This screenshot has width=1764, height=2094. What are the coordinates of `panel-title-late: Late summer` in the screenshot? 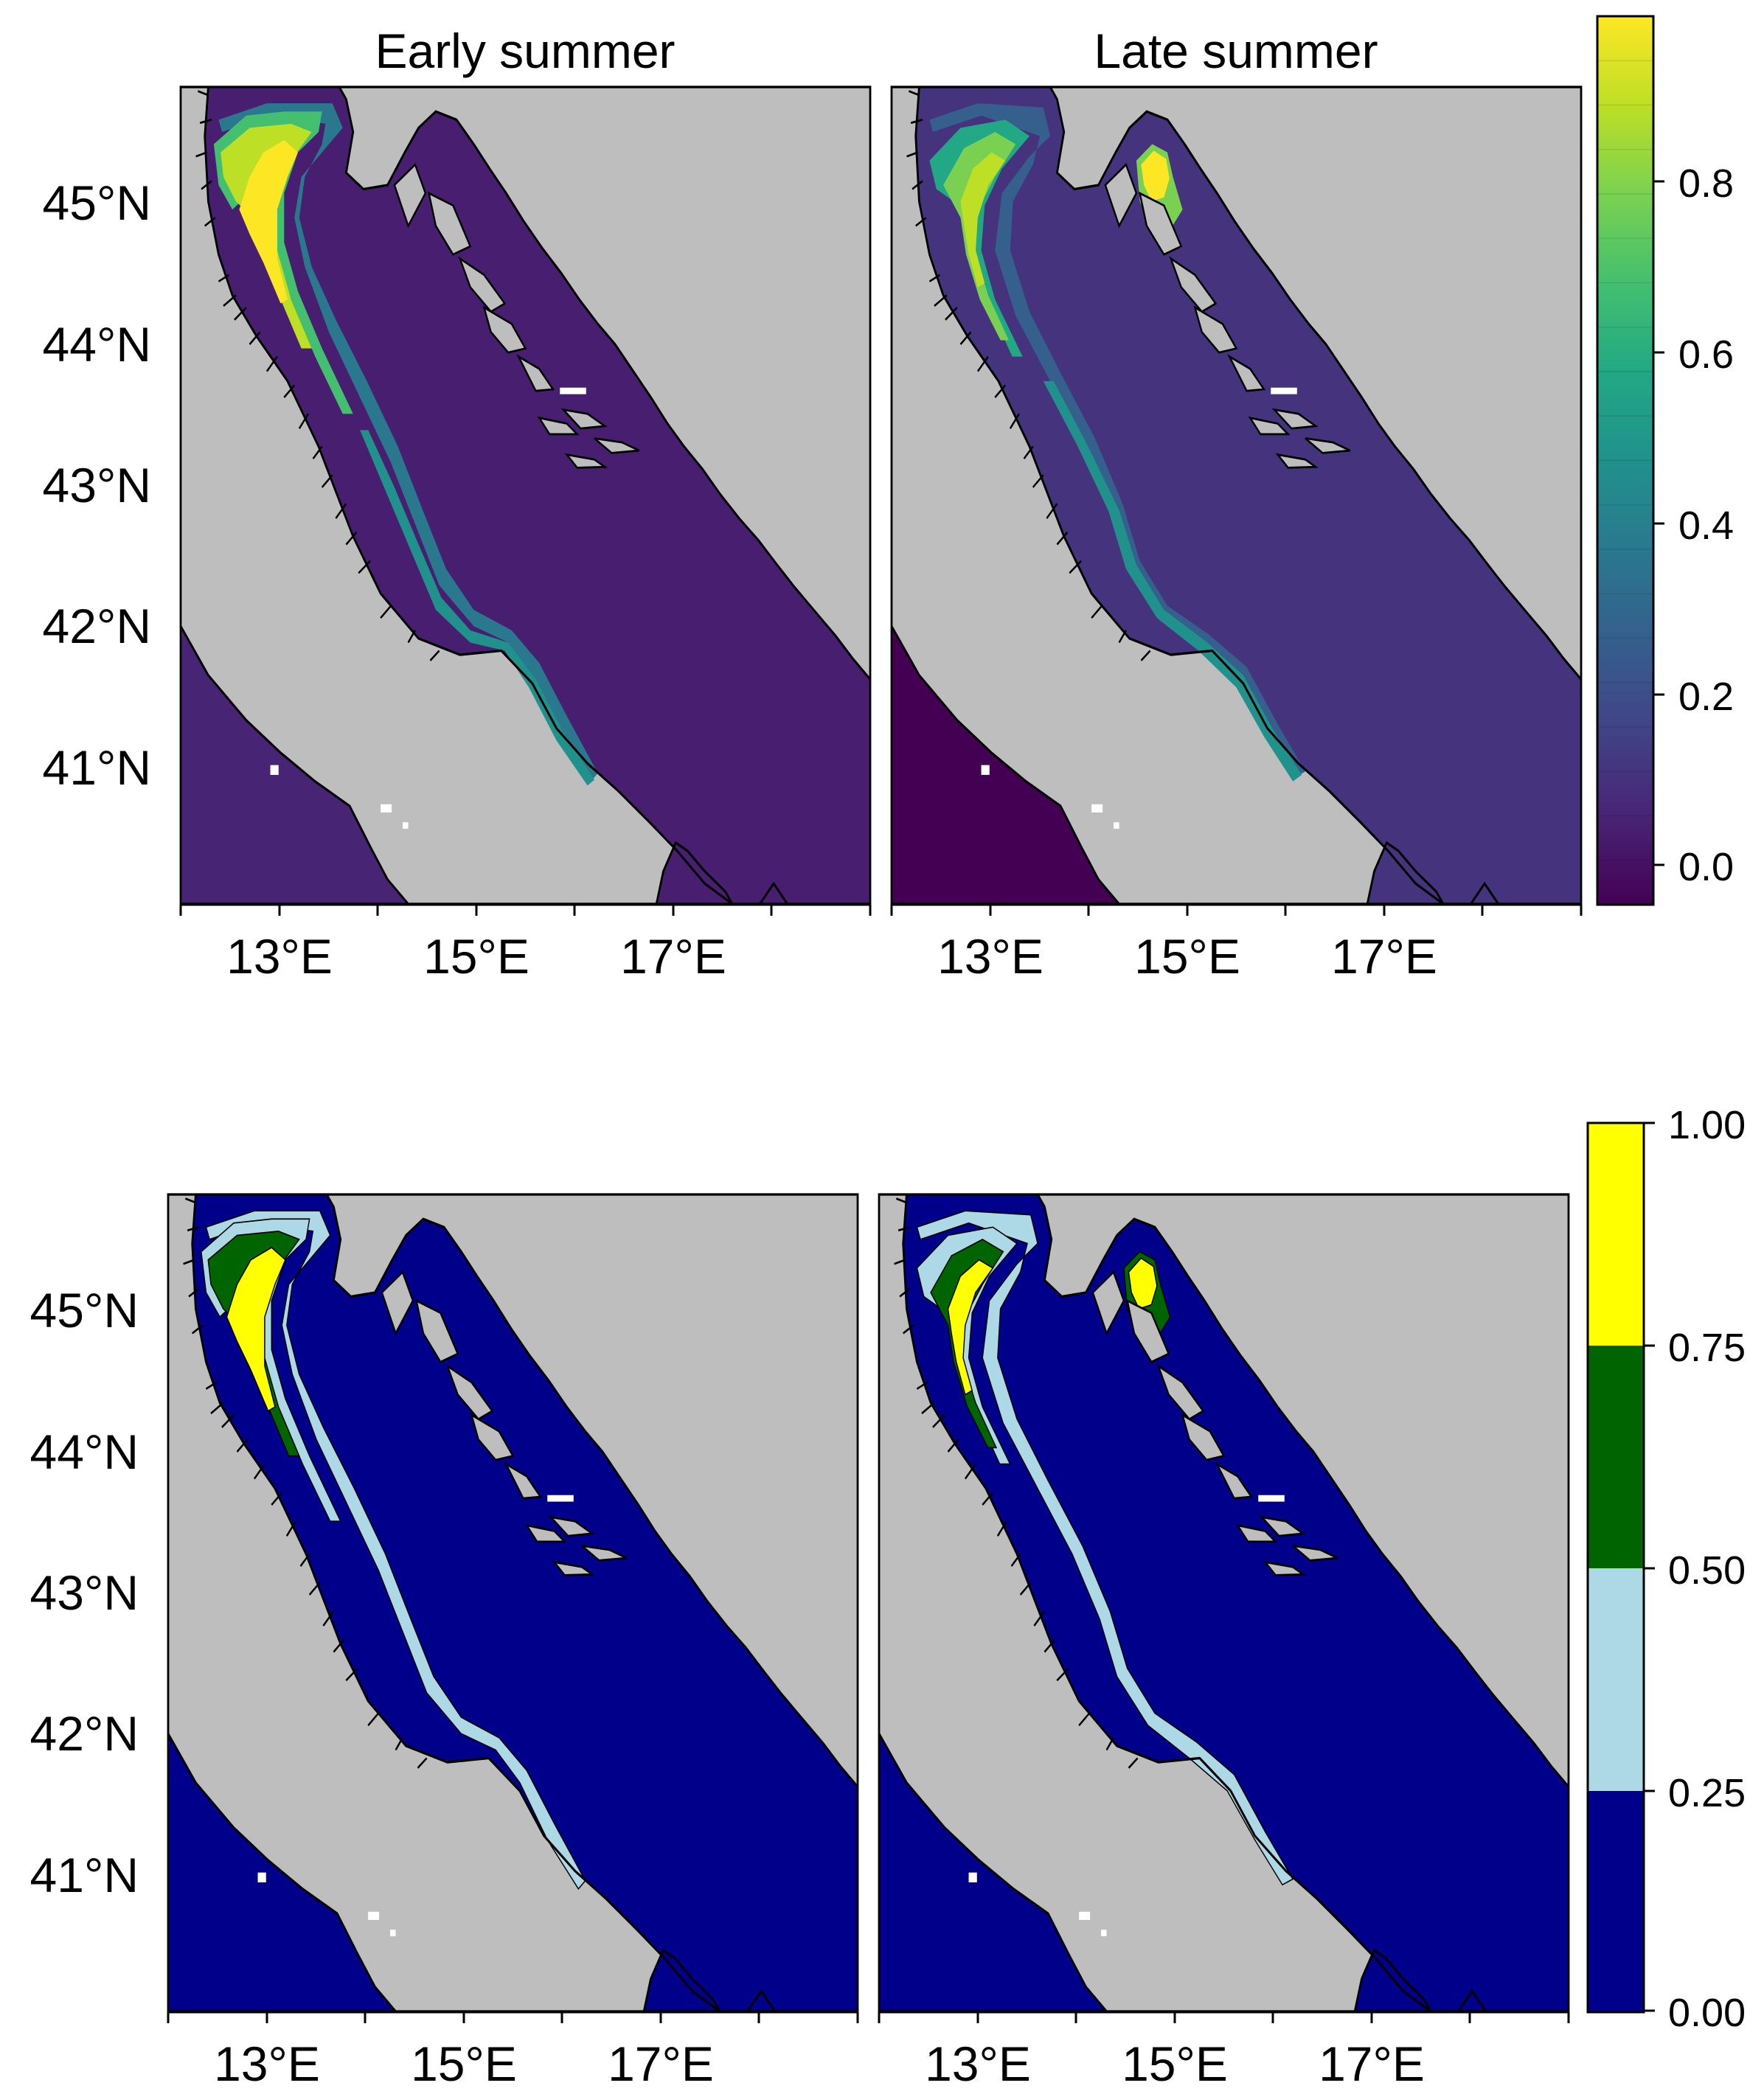 It's located at (1236, 51).